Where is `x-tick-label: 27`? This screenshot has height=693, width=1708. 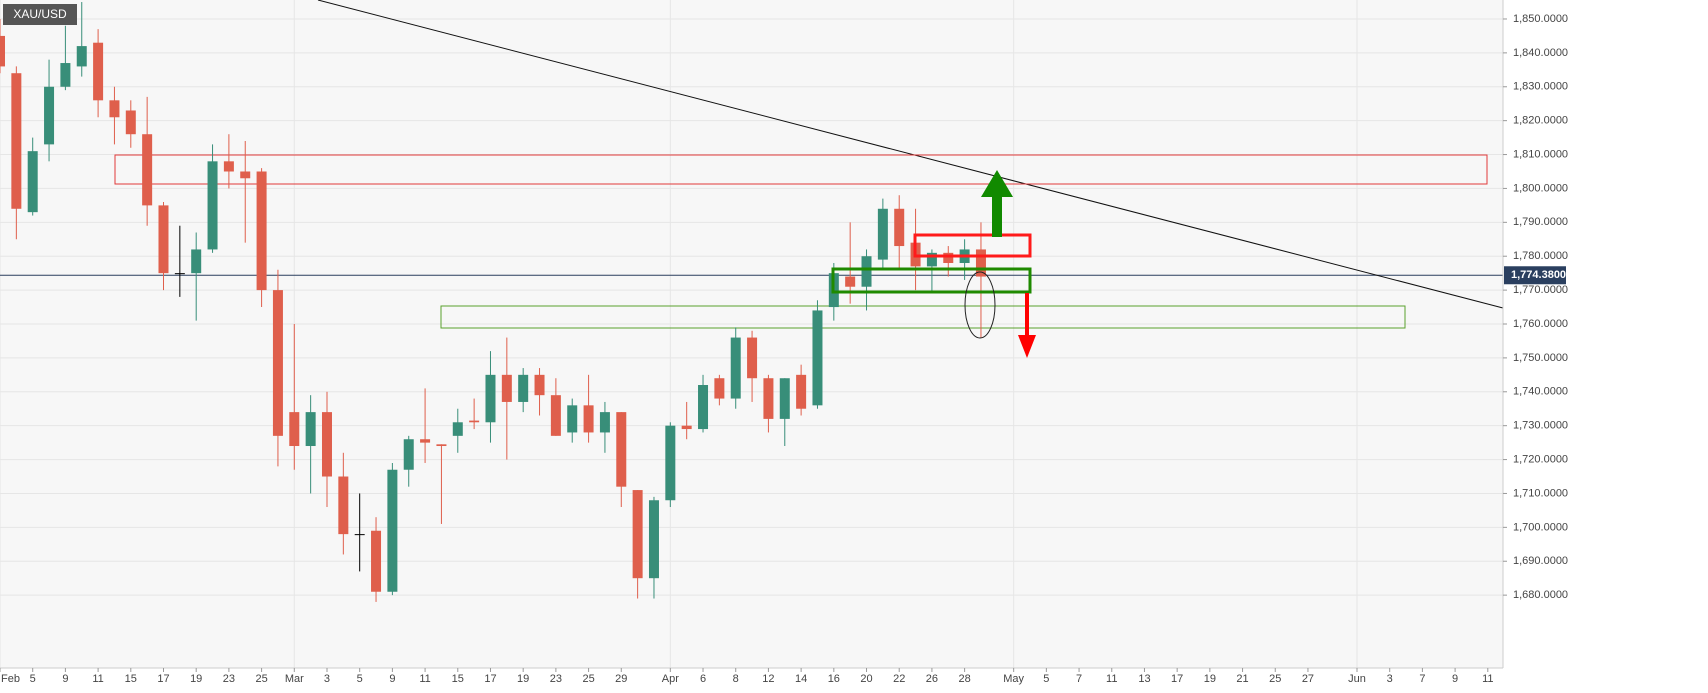
x-tick-label: 27 is located at coordinates (1308, 679).